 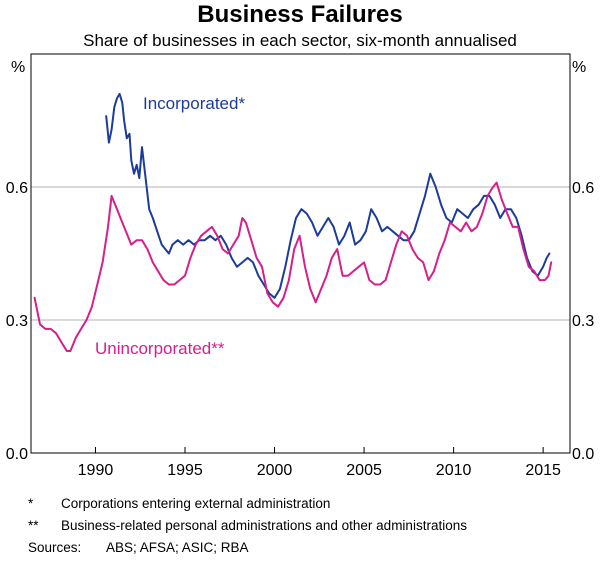 I want to click on x-tick-label: 1995, so click(x=185, y=470).